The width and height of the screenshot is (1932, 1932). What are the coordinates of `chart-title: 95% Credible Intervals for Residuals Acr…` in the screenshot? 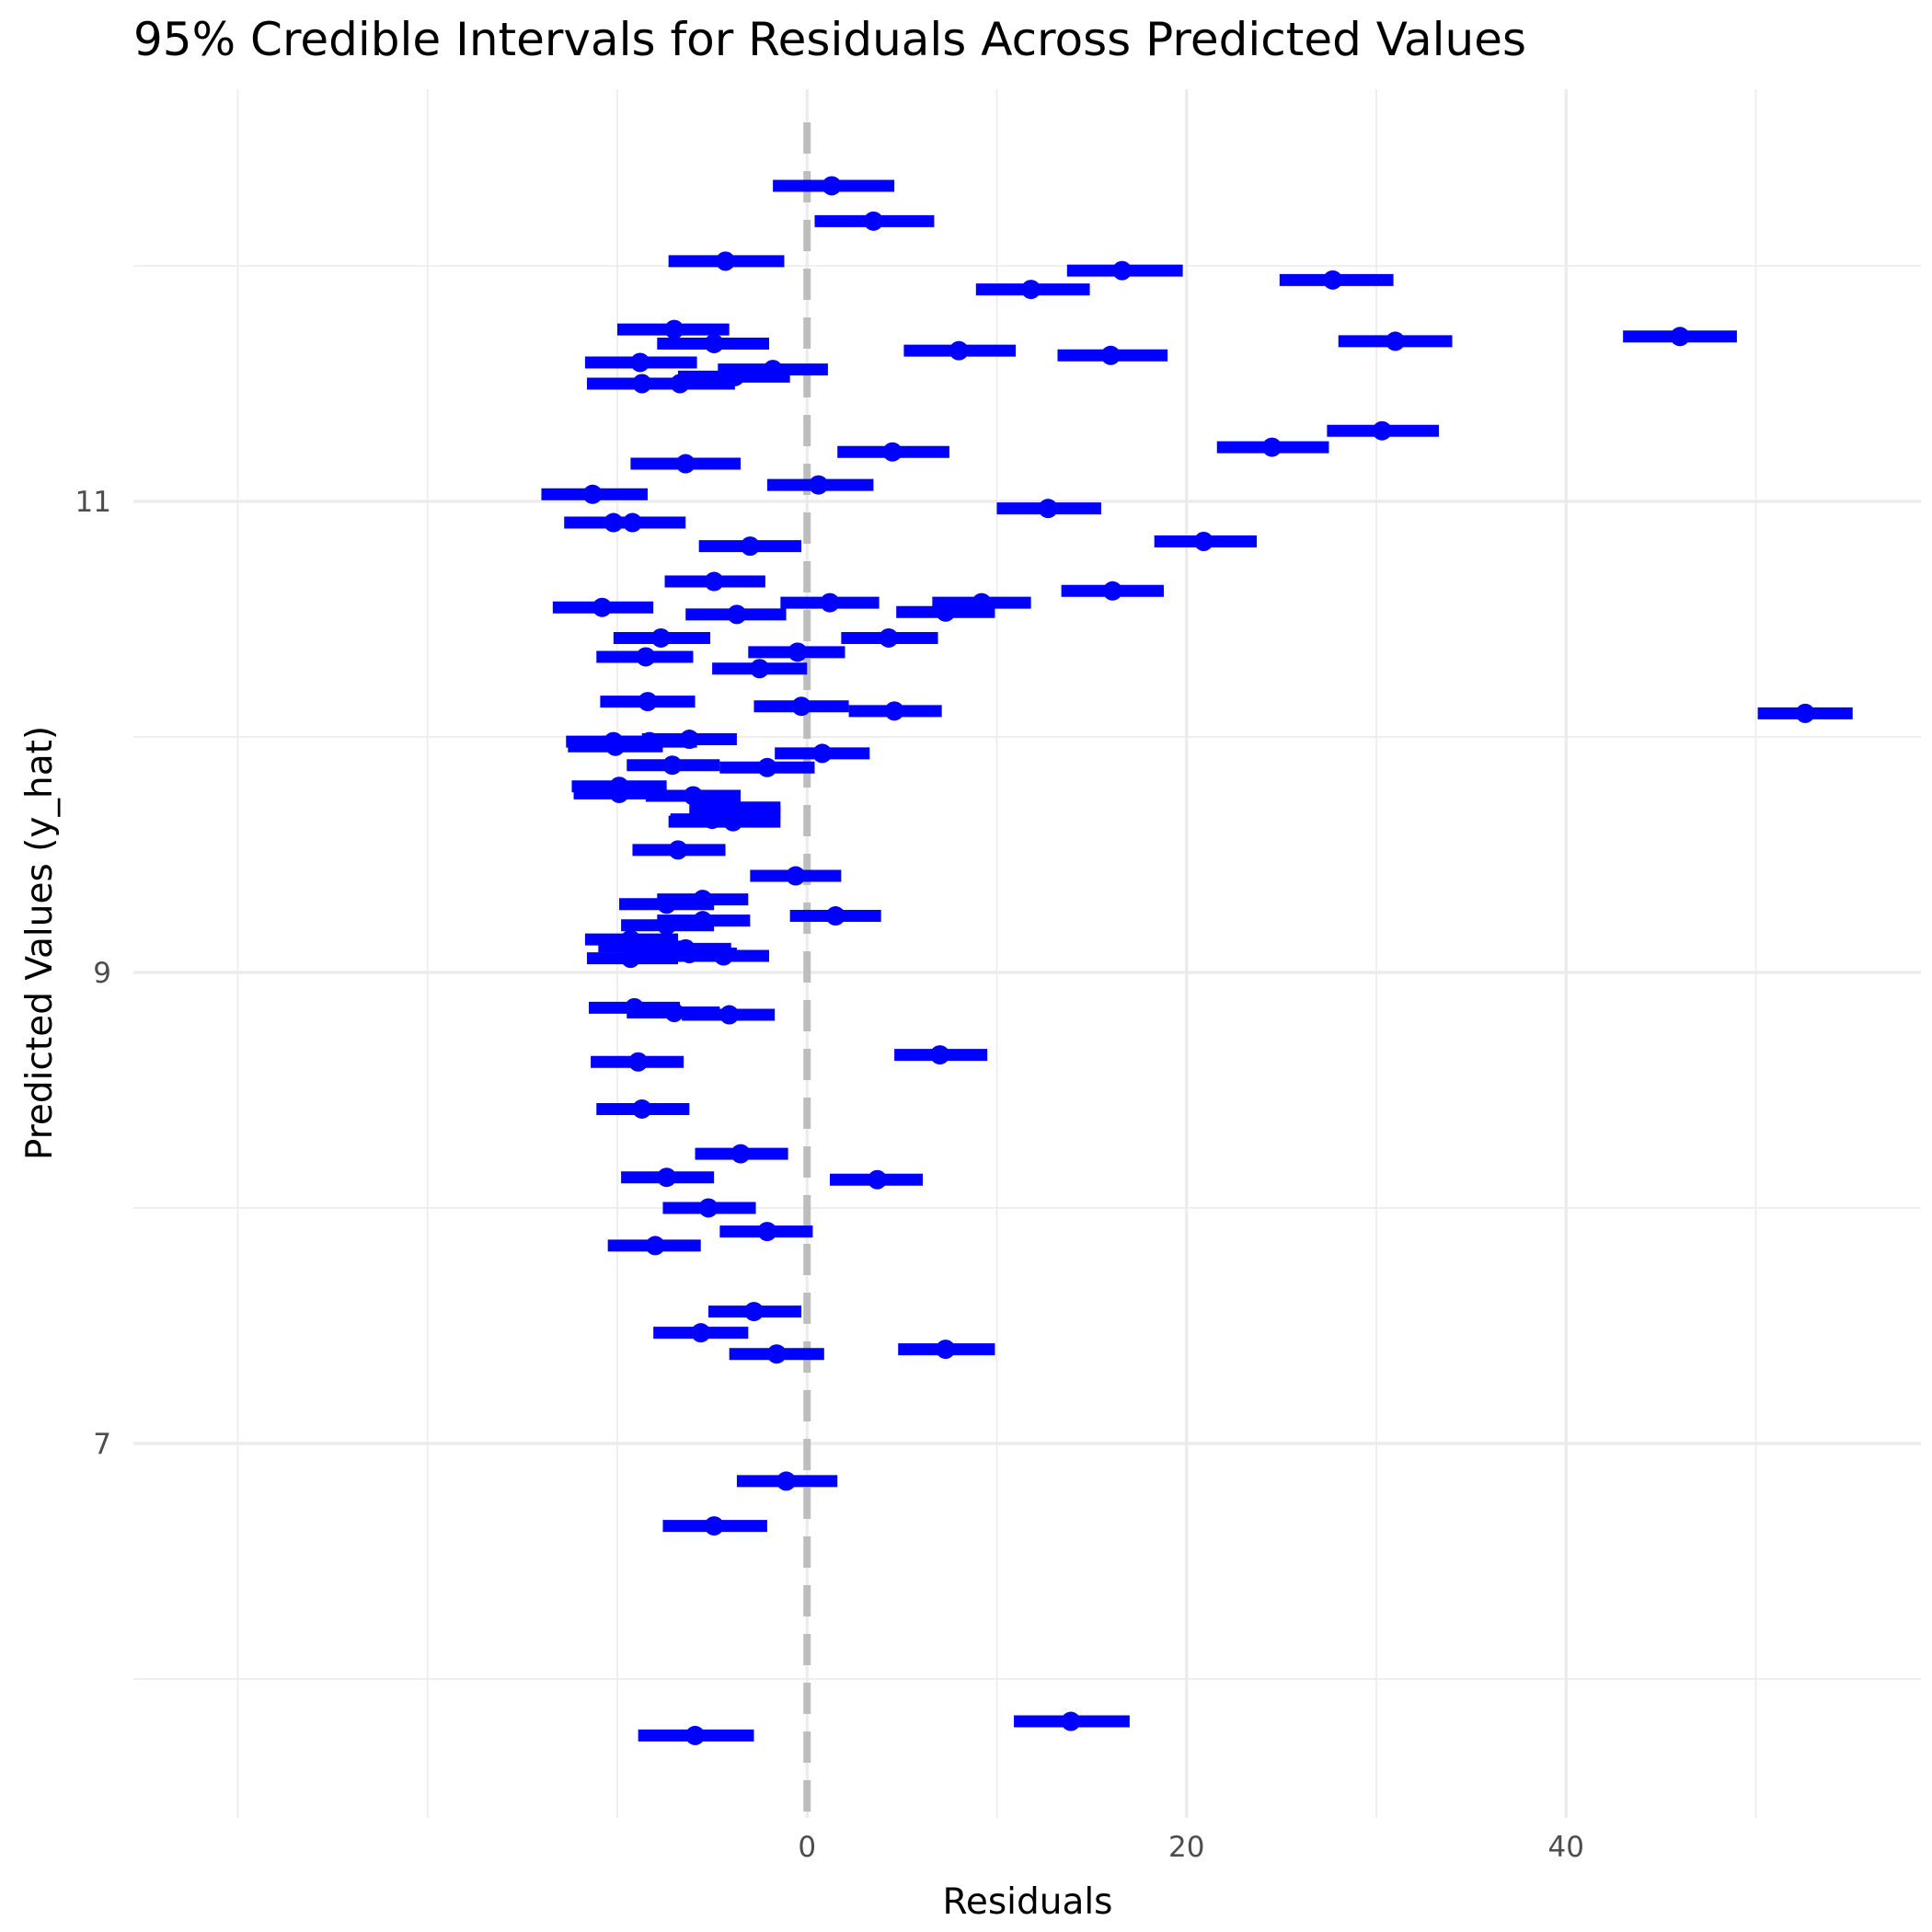 It's located at (830, 39).